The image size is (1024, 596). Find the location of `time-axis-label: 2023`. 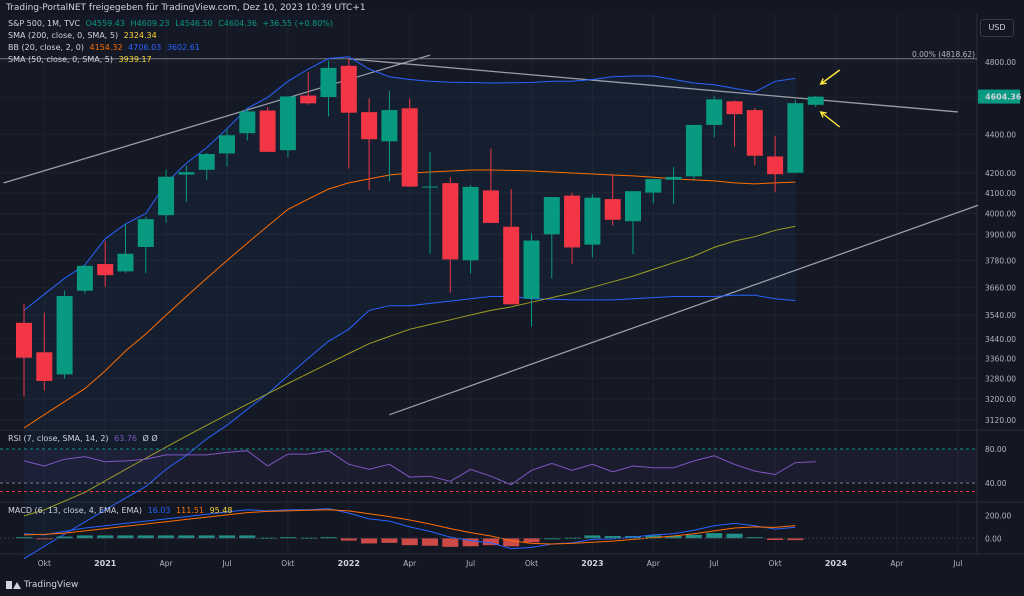

time-axis-label: 2023 is located at coordinates (592, 563).